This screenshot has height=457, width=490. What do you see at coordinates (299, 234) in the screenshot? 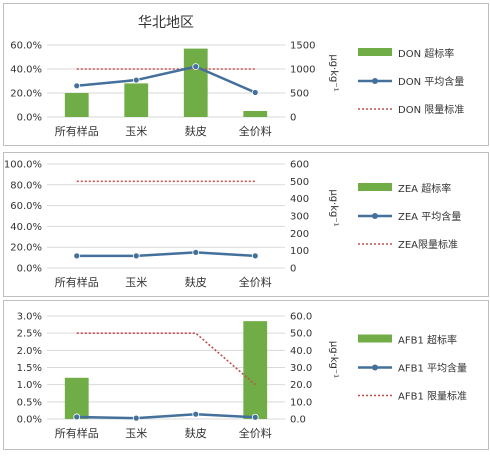
I see `right-tick-label: 200` at bounding box center [299, 234].